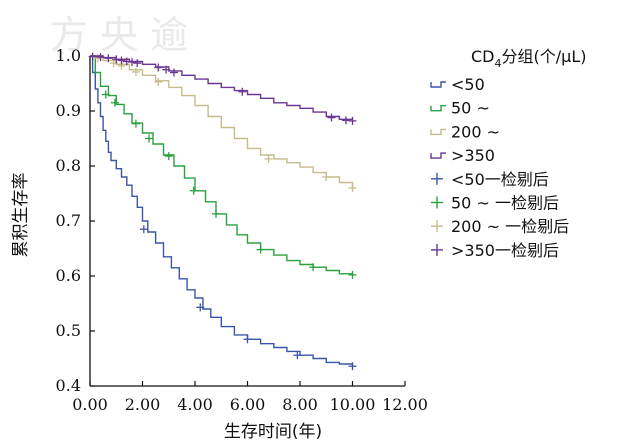 This screenshot has height=440, width=637. Describe the element at coordinates (470, 108) in the screenshot. I see `legend-label: 50 ~` at that location.